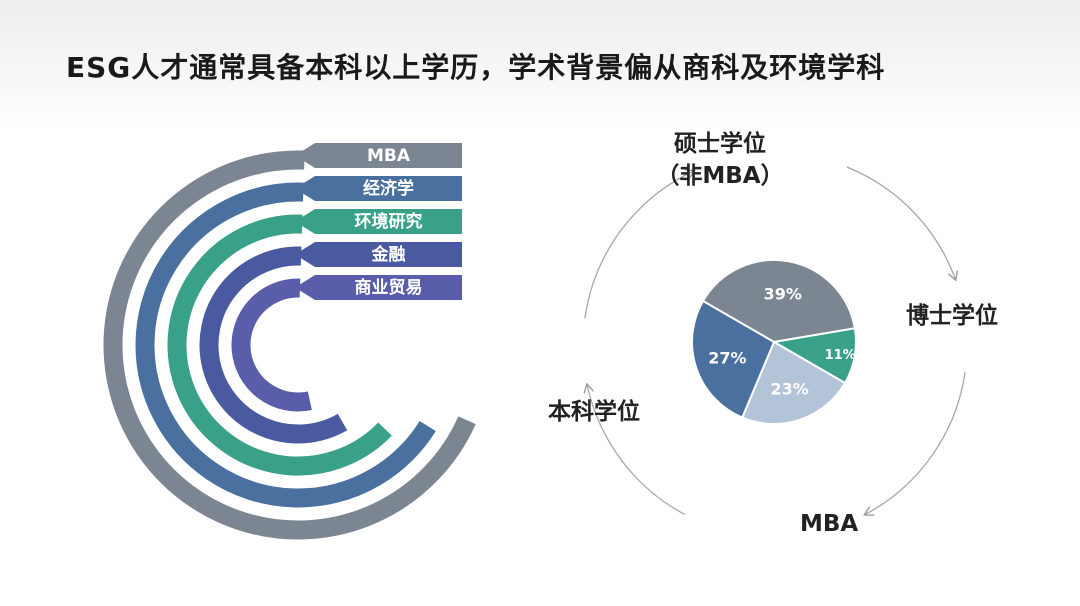  Describe the element at coordinates (389, 221) in the screenshot. I see `category-label-2: 环境研究` at that location.